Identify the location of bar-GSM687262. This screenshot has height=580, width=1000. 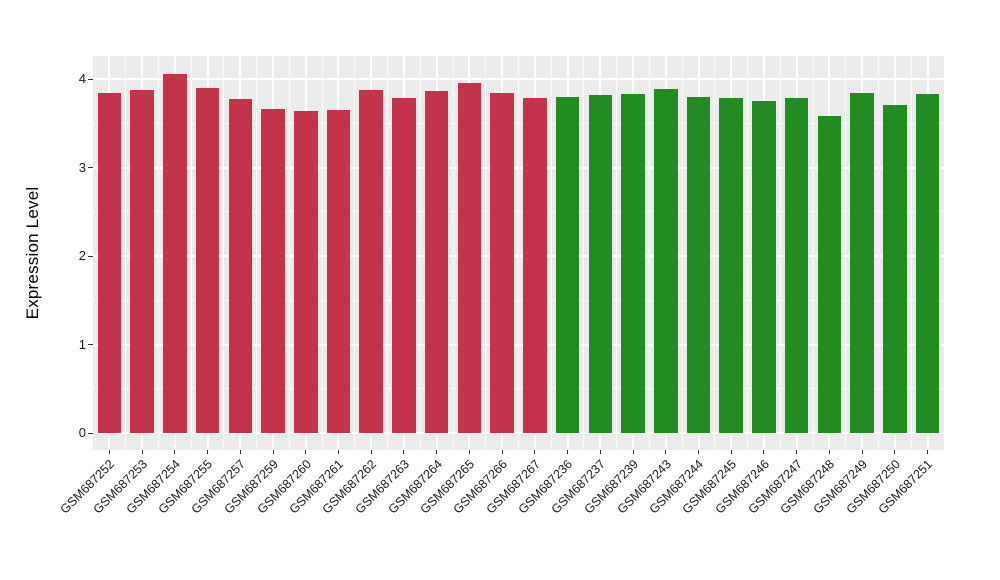
(371, 261).